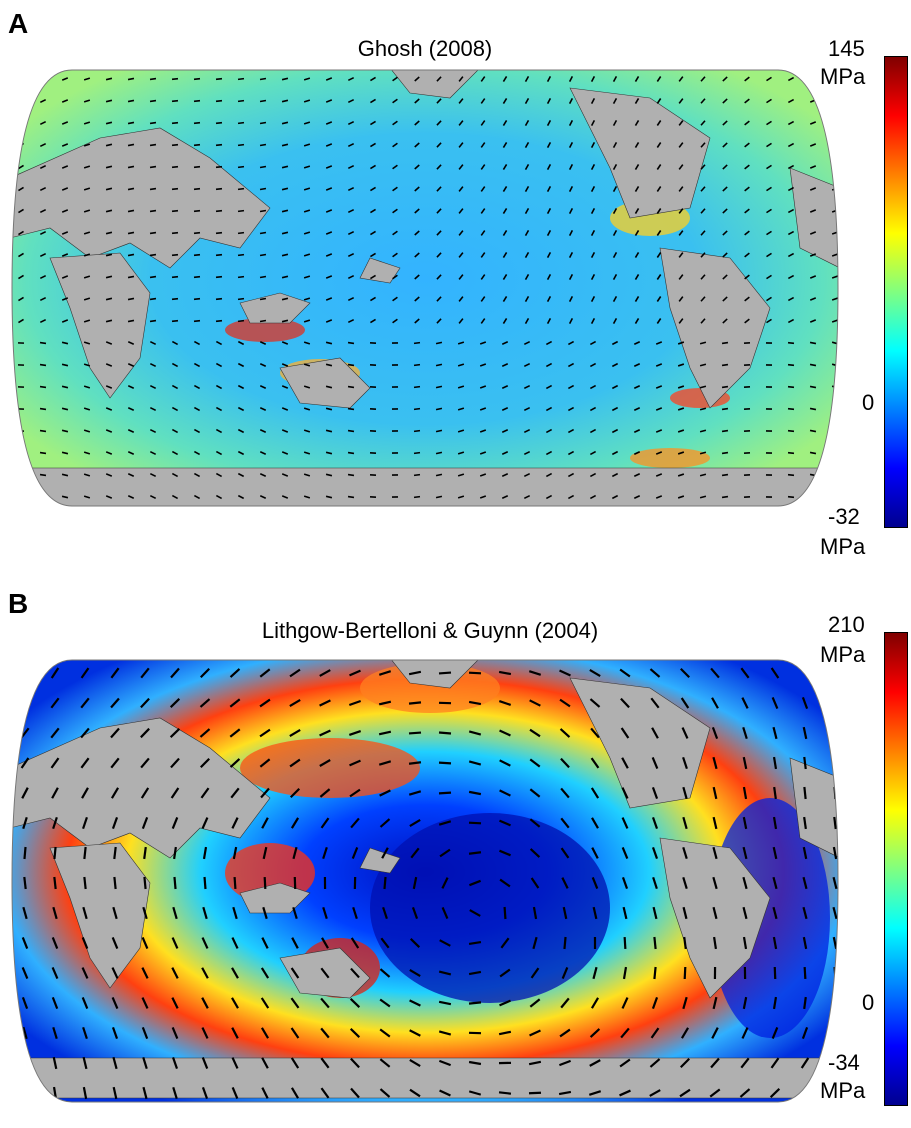 The height and width of the screenshot is (1128, 911). I want to click on colorbar-a-min: -32, so click(844, 516).